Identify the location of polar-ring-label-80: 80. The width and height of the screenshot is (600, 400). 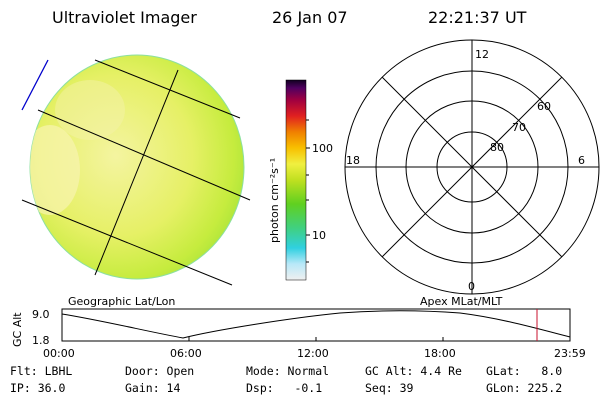
(497, 147).